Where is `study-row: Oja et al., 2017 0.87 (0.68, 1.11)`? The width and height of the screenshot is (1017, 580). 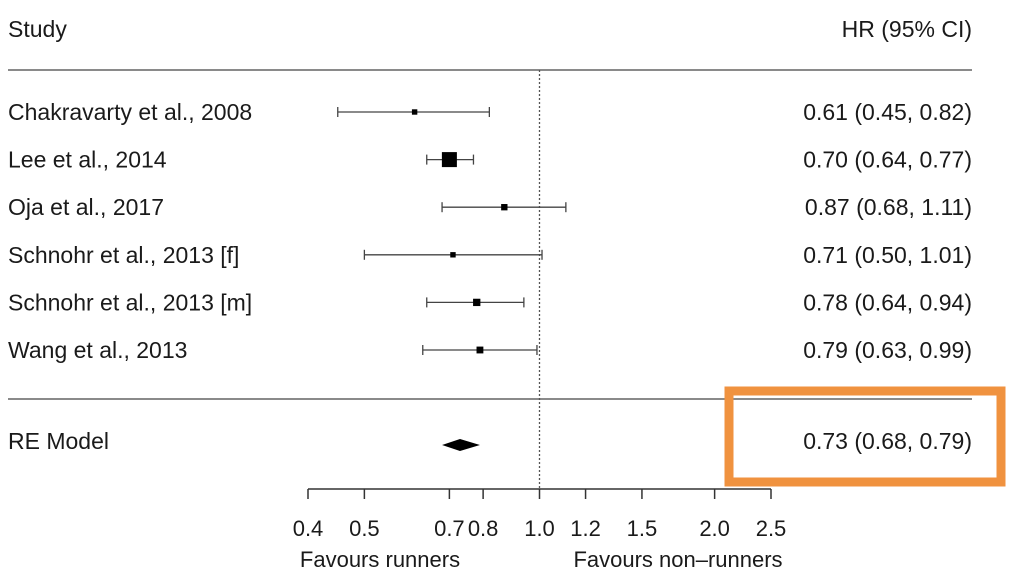
study-row: Oja et al., 2017 0.87 (0.68, 1.11) is located at coordinates (490, 207).